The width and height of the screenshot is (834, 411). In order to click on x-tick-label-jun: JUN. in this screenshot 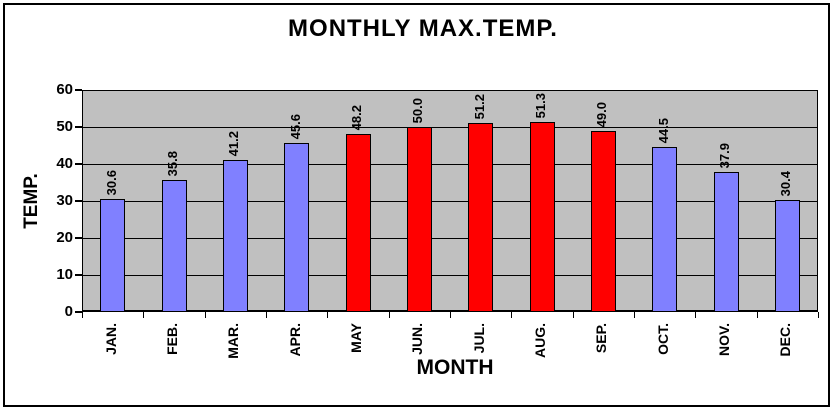, I will do `click(417, 339)`.